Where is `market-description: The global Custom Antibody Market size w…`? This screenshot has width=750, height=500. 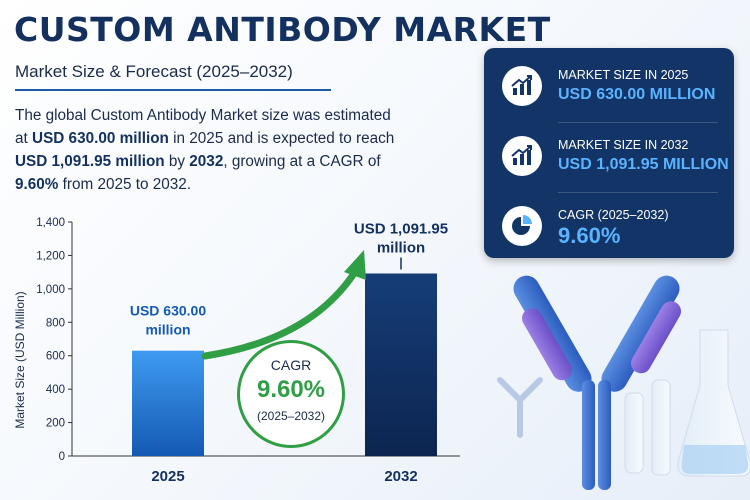
market-description: The global Custom Antibody Market size w… is located at coordinates (205, 150).